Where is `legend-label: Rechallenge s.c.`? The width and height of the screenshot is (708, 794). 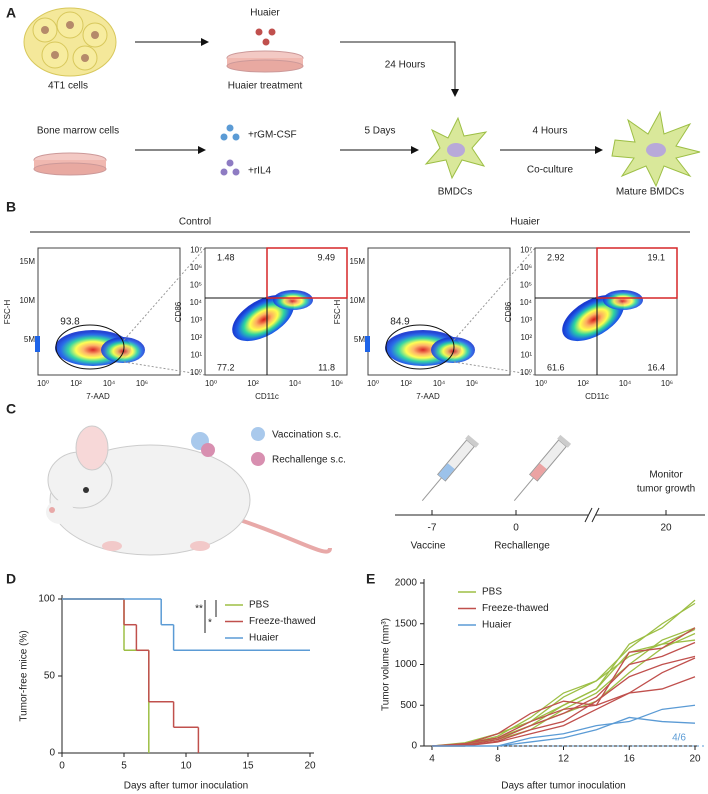 legend-label: Rechallenge s.c. is located at coordinates (309, 460).